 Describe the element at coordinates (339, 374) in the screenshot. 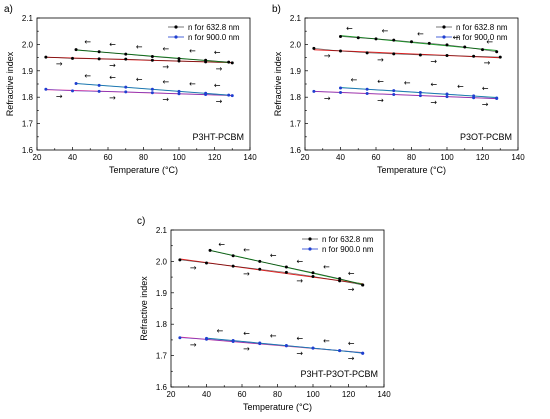

I see `sample-label: P3HT-P3OT-PCBM` at that location.